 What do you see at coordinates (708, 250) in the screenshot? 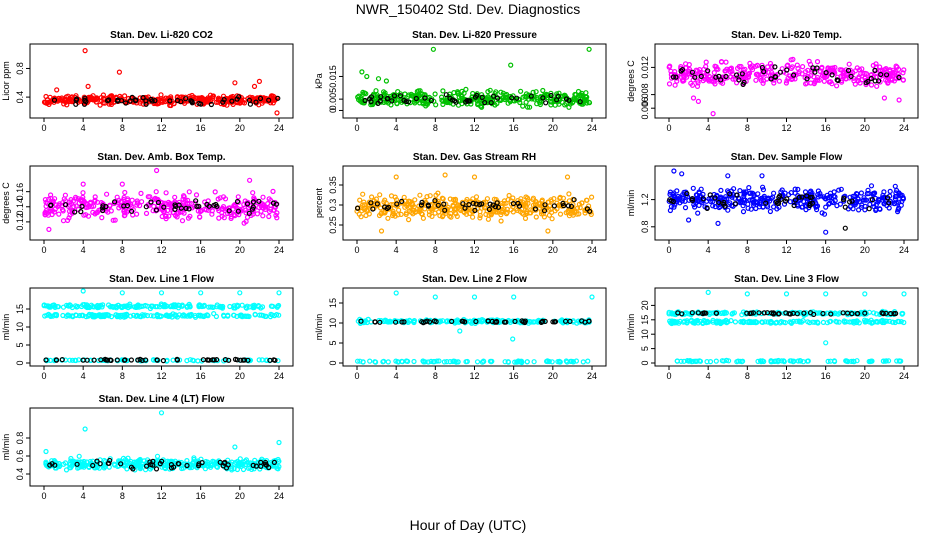
I see `x-tick-label: 4` at bounding box center [708, 250].